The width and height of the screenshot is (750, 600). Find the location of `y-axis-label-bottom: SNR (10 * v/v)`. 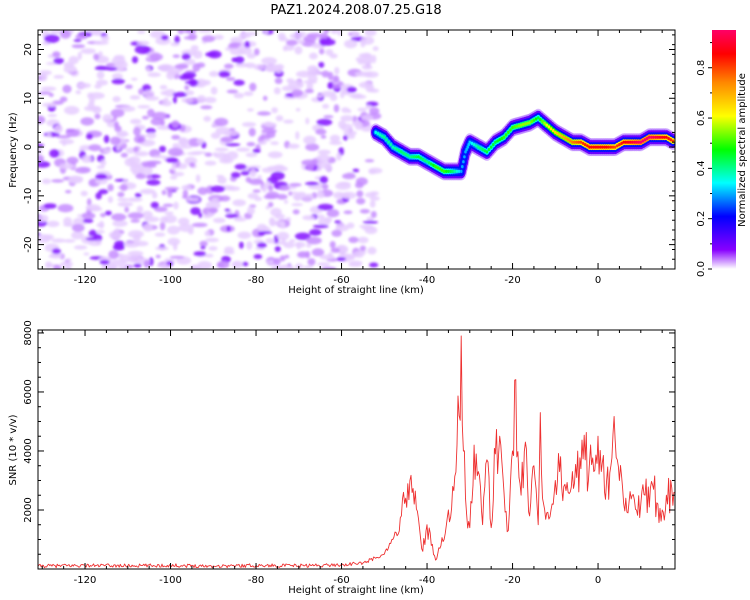

y-axis-label-bottom: SNR (10 * v/v) is located at coordinates (13, 449).